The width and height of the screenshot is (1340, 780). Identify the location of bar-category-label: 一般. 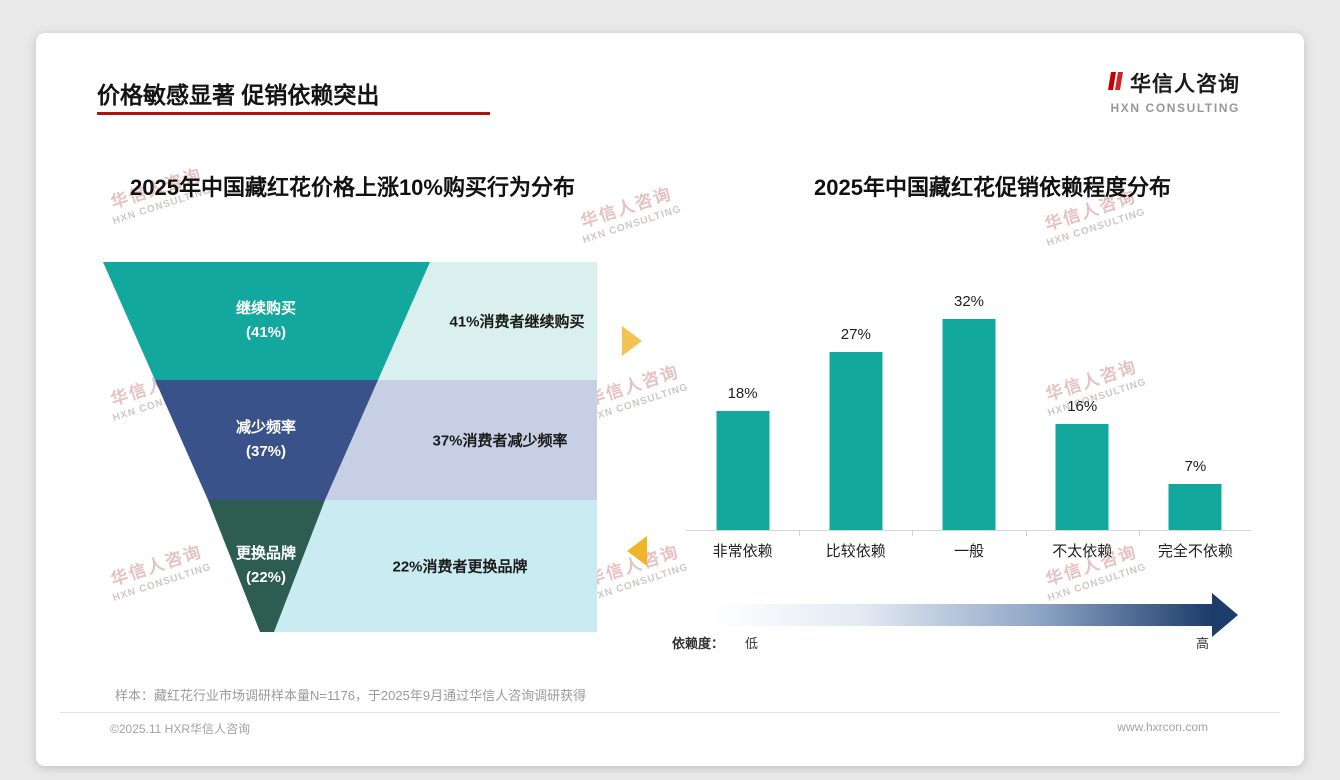
(969, 551).